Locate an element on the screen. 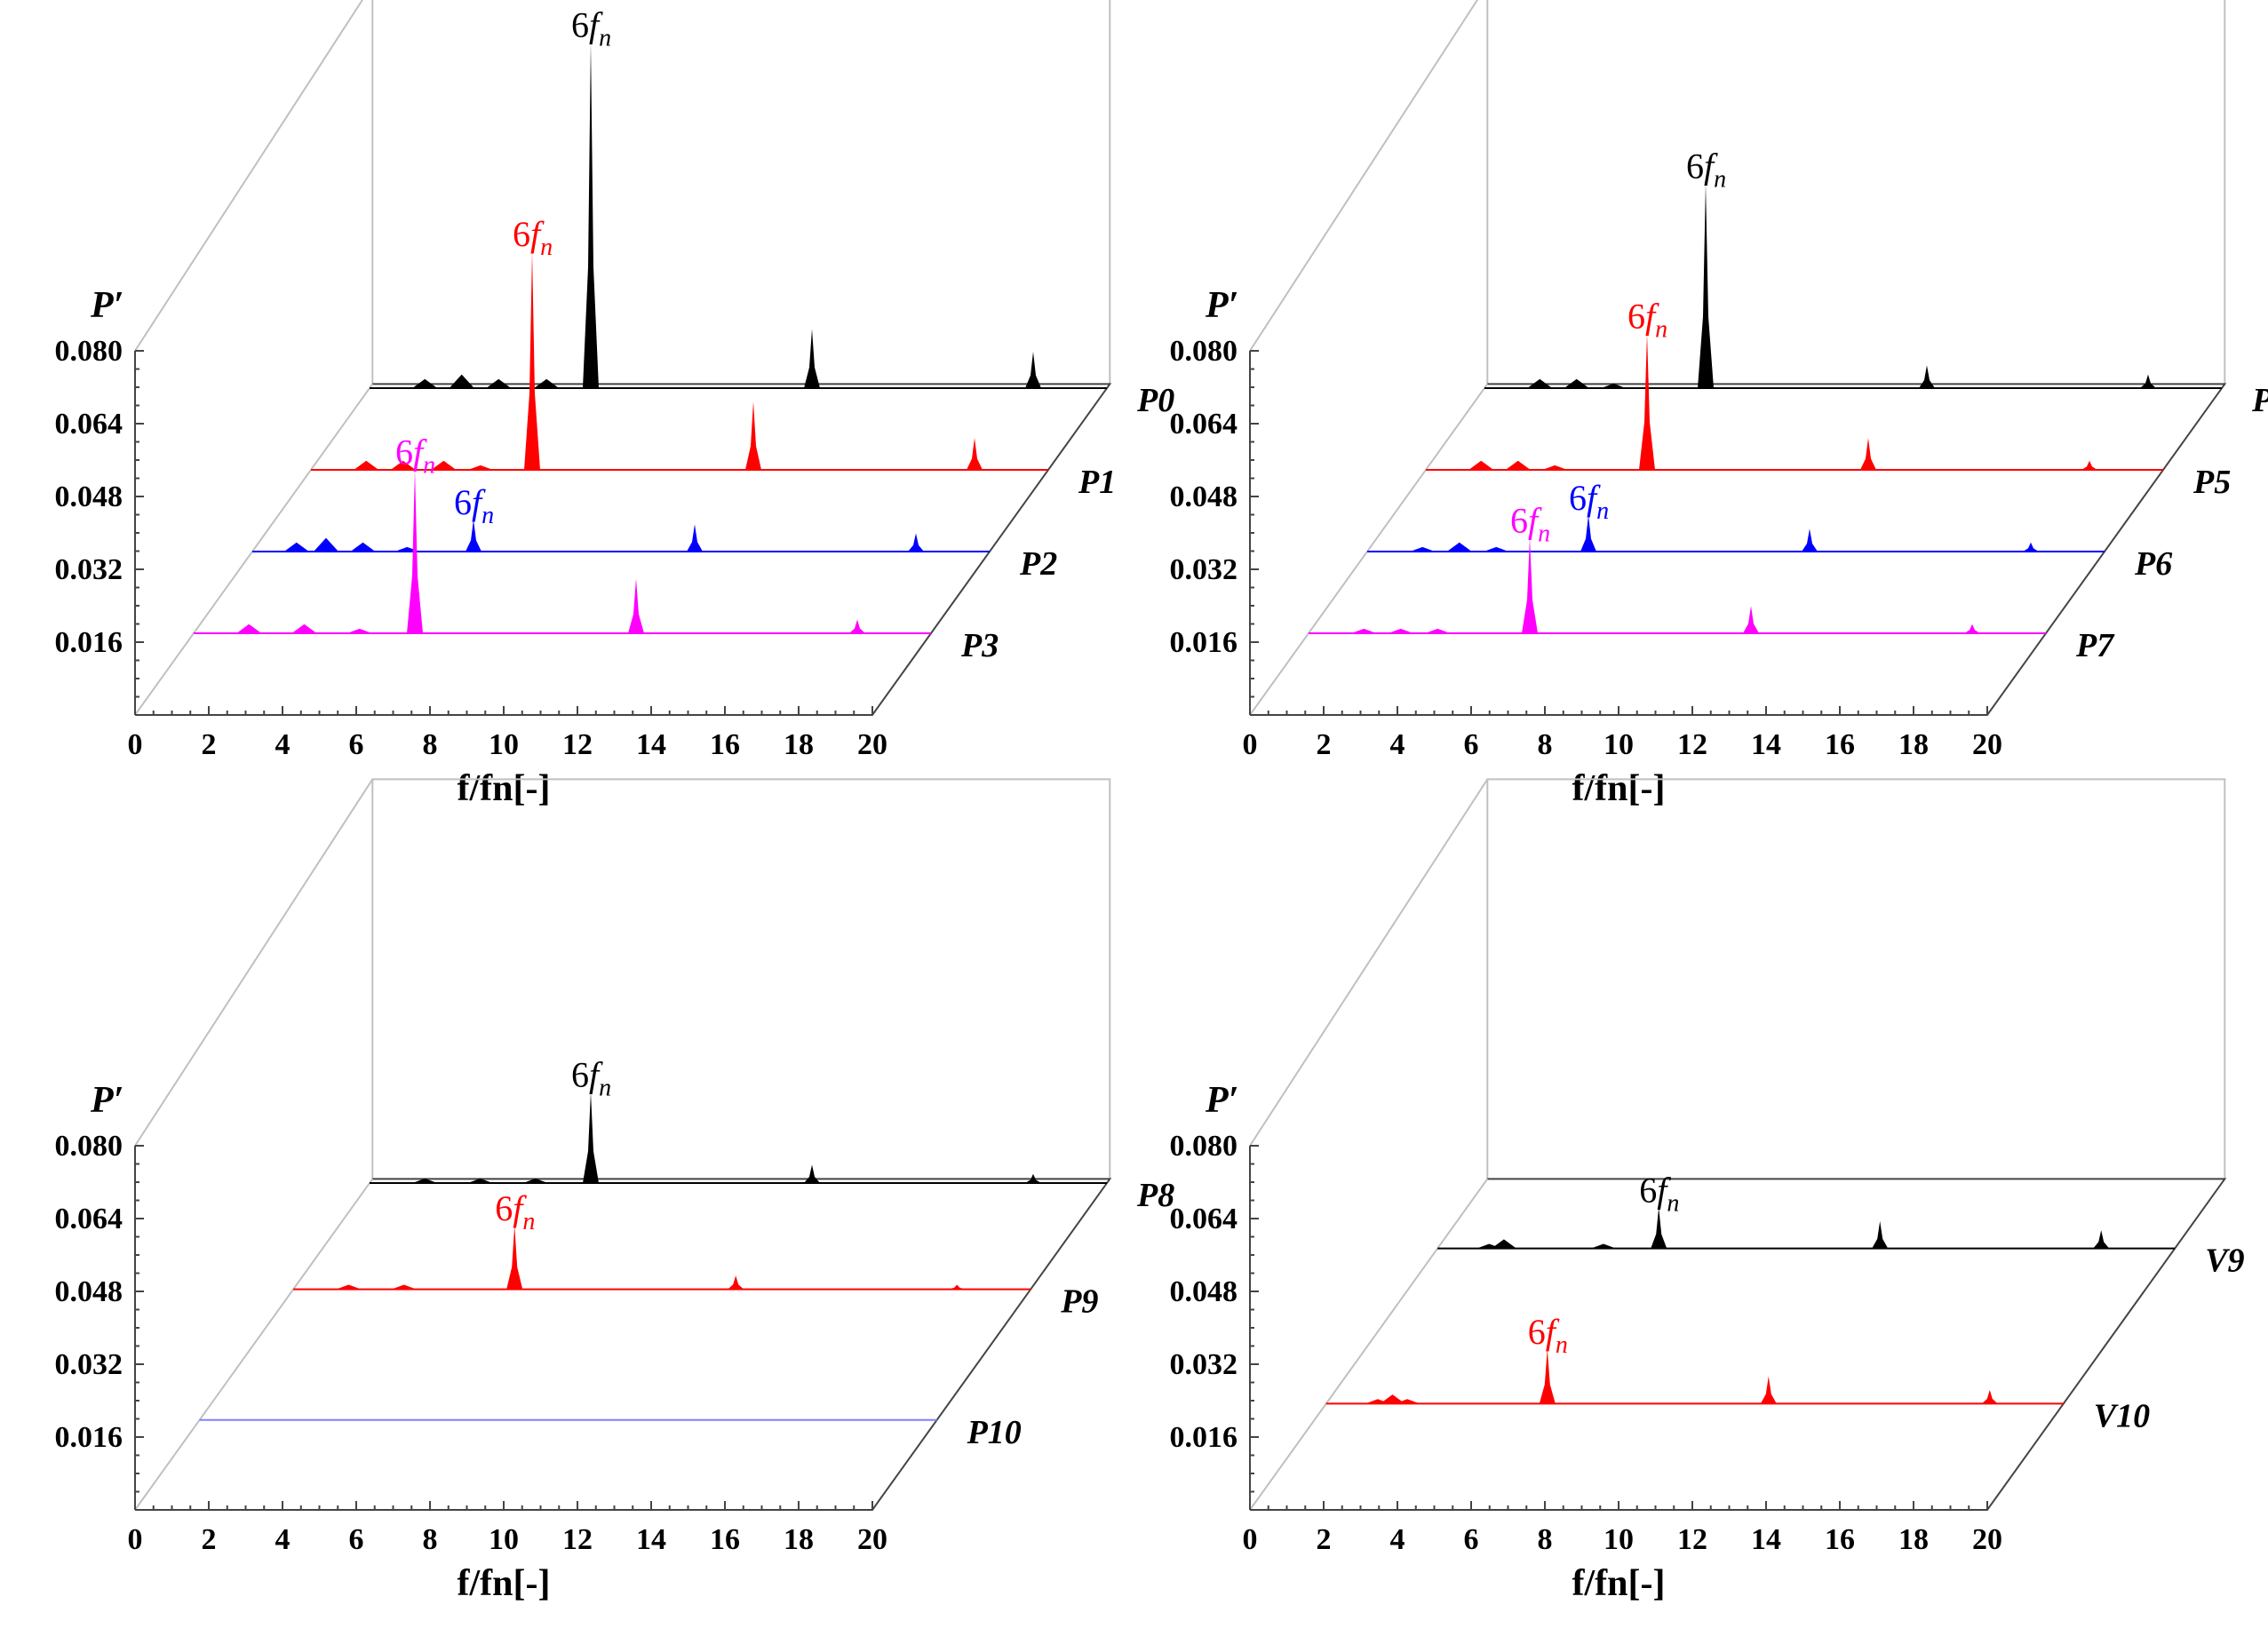 Image resolution: width=2268 pixels, height=1636 pixels. series-V9: 6fn V9 is located at coordinates (1841, 1225).